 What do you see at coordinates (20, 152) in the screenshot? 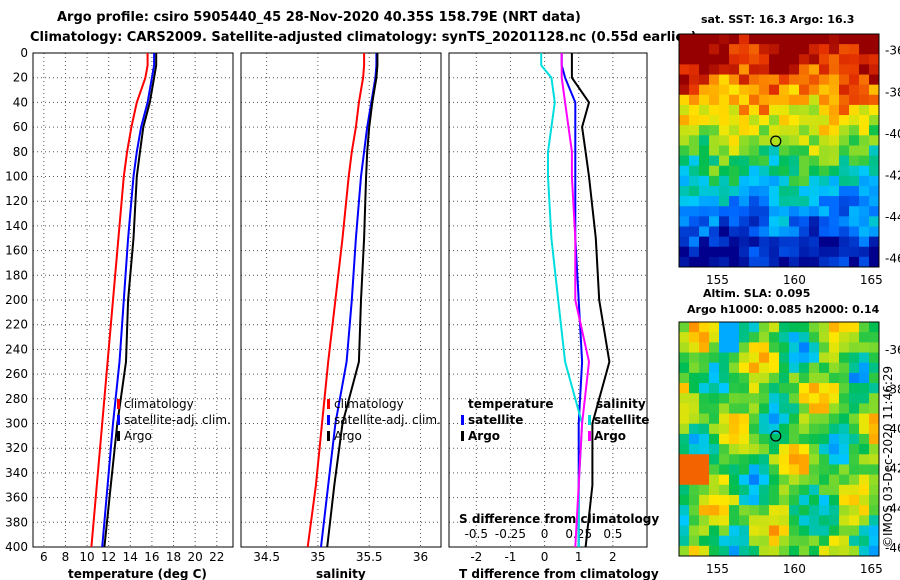
I see `depth-tick-label: 80` at bounding box center [20, 152].